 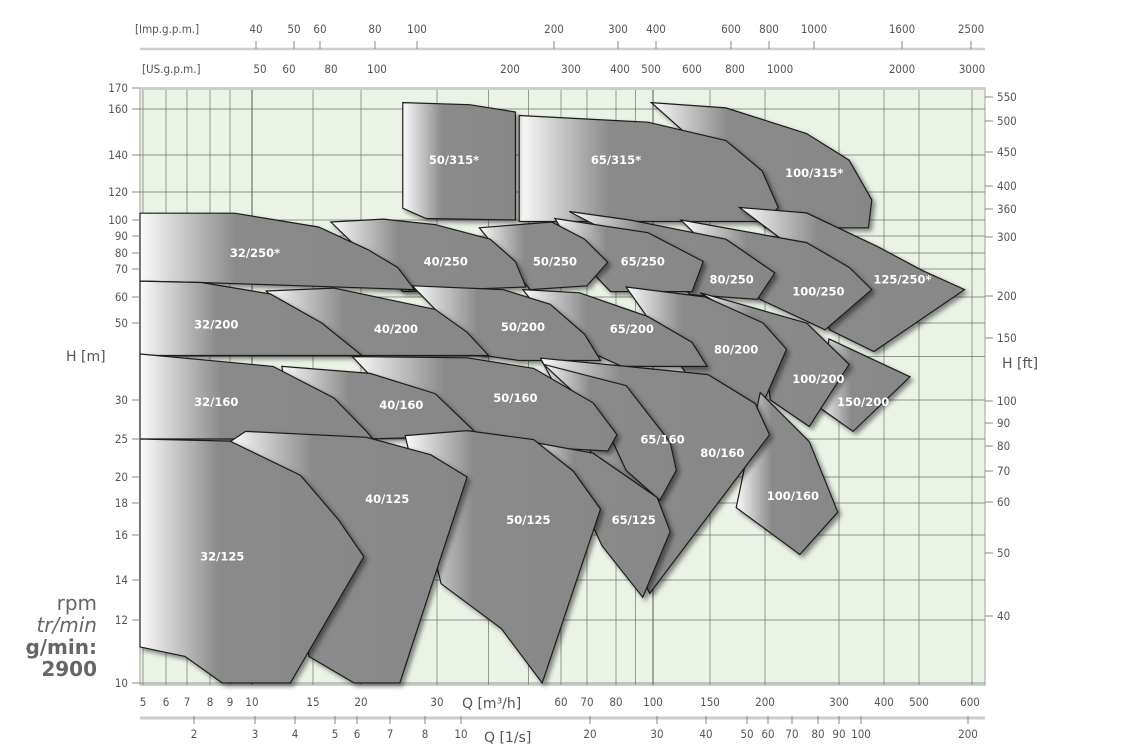 I want to click on x-tick-label: 200, so click(x=765, y=702).